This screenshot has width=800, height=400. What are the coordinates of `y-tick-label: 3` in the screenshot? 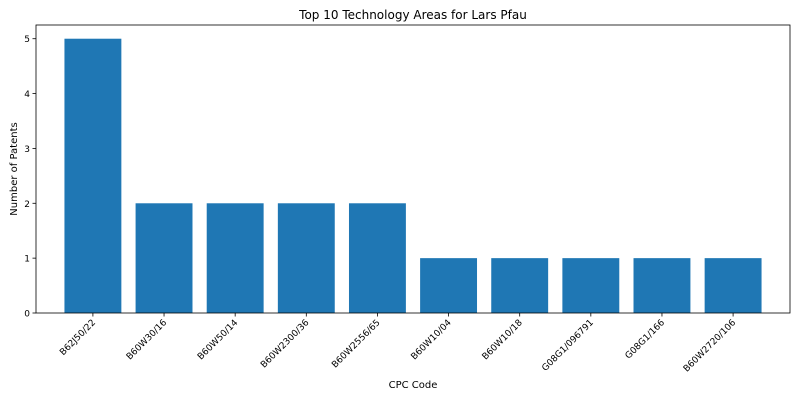 It's located at (27, 150).